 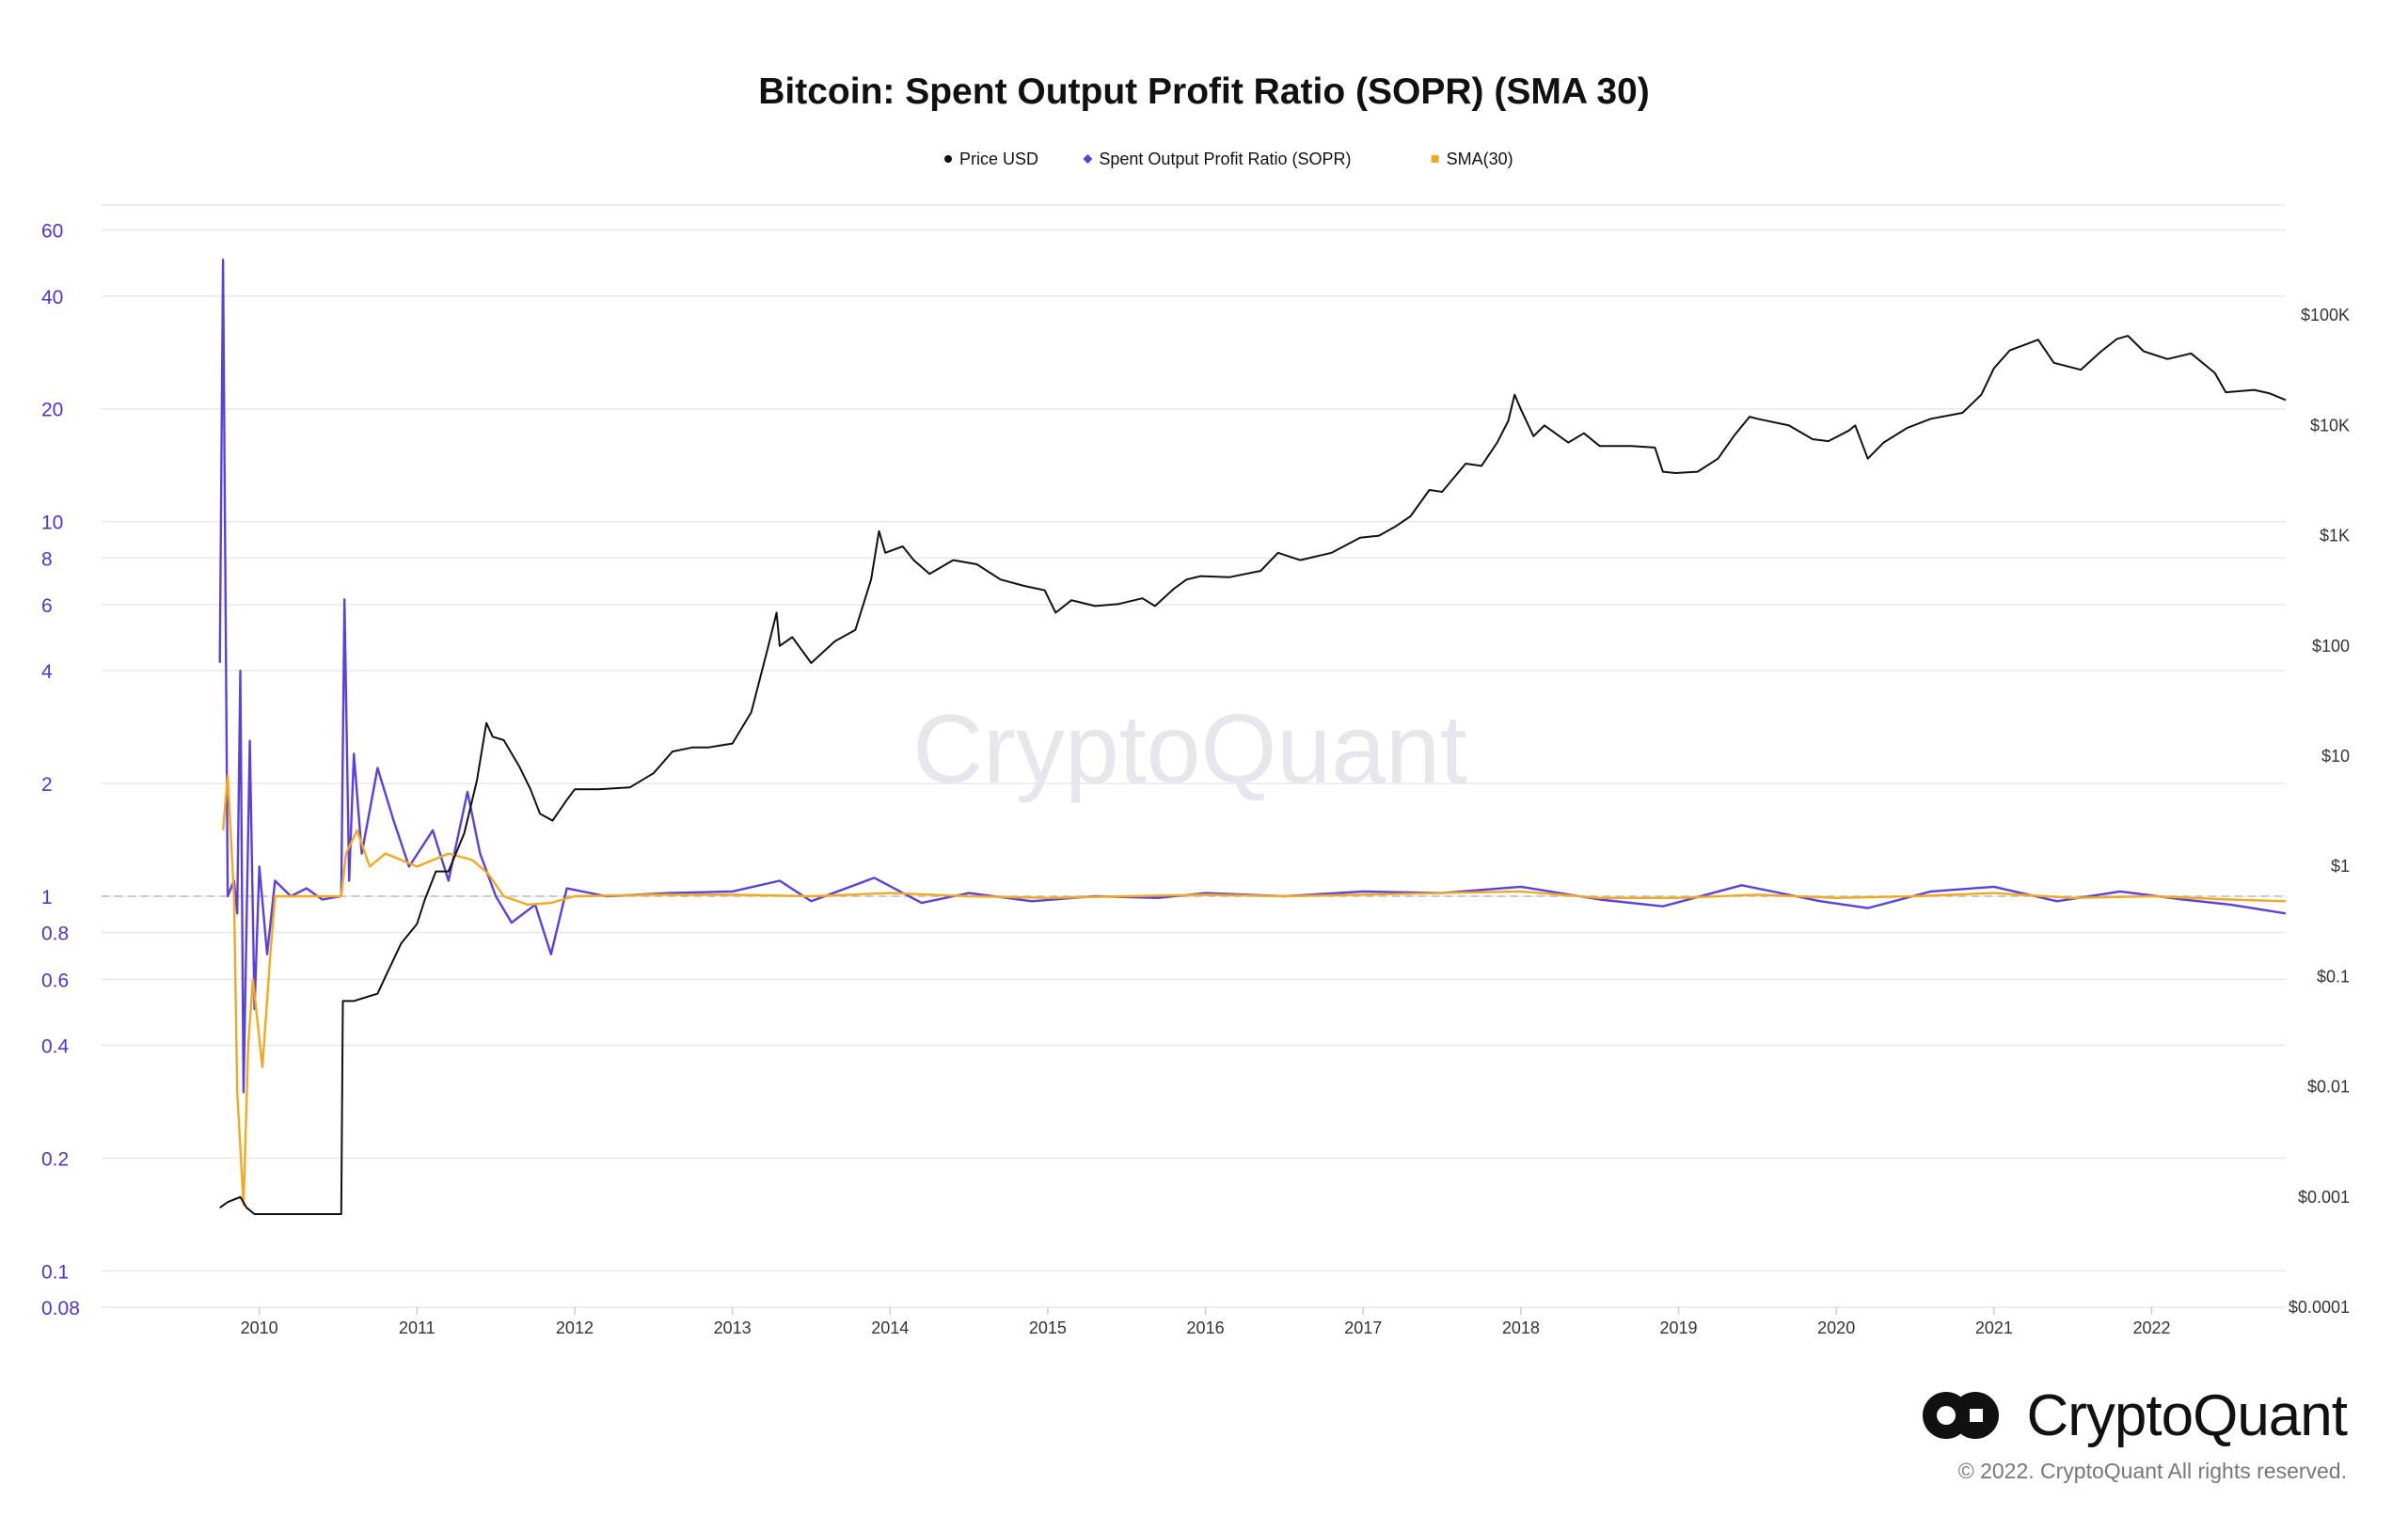 What do you see at coordinates (999, 159) in the screenshot?
I see `legend-label: Price USD` at bounding box center [999, 159].